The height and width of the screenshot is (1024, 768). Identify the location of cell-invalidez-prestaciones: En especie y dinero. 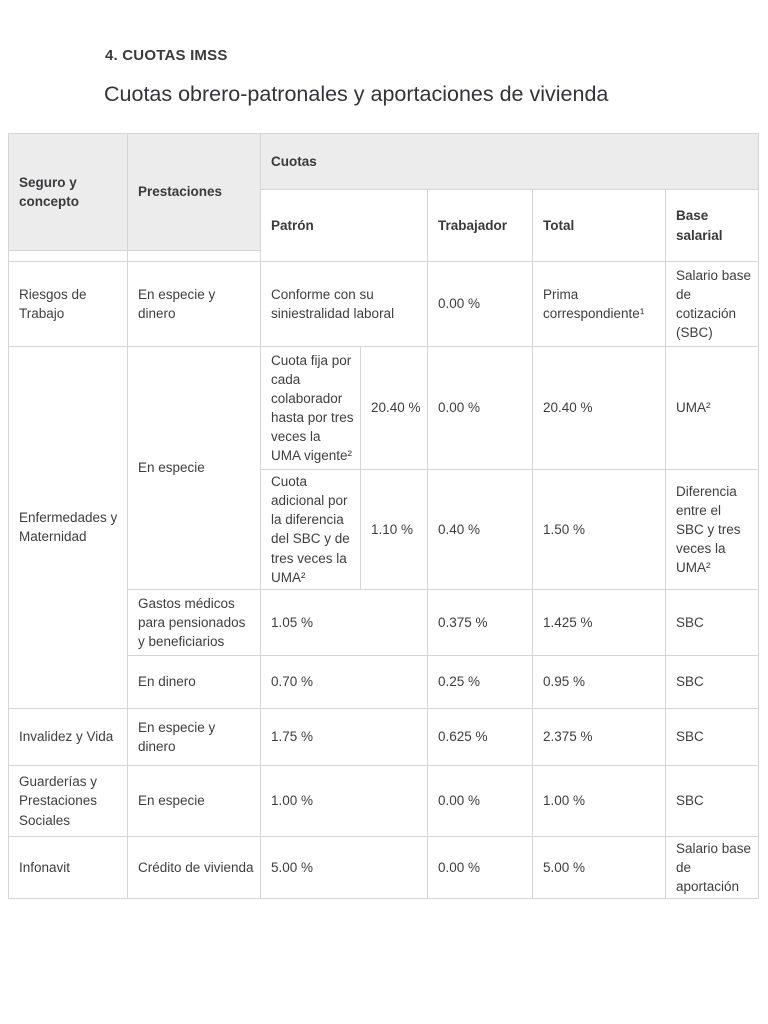
(194, 736).